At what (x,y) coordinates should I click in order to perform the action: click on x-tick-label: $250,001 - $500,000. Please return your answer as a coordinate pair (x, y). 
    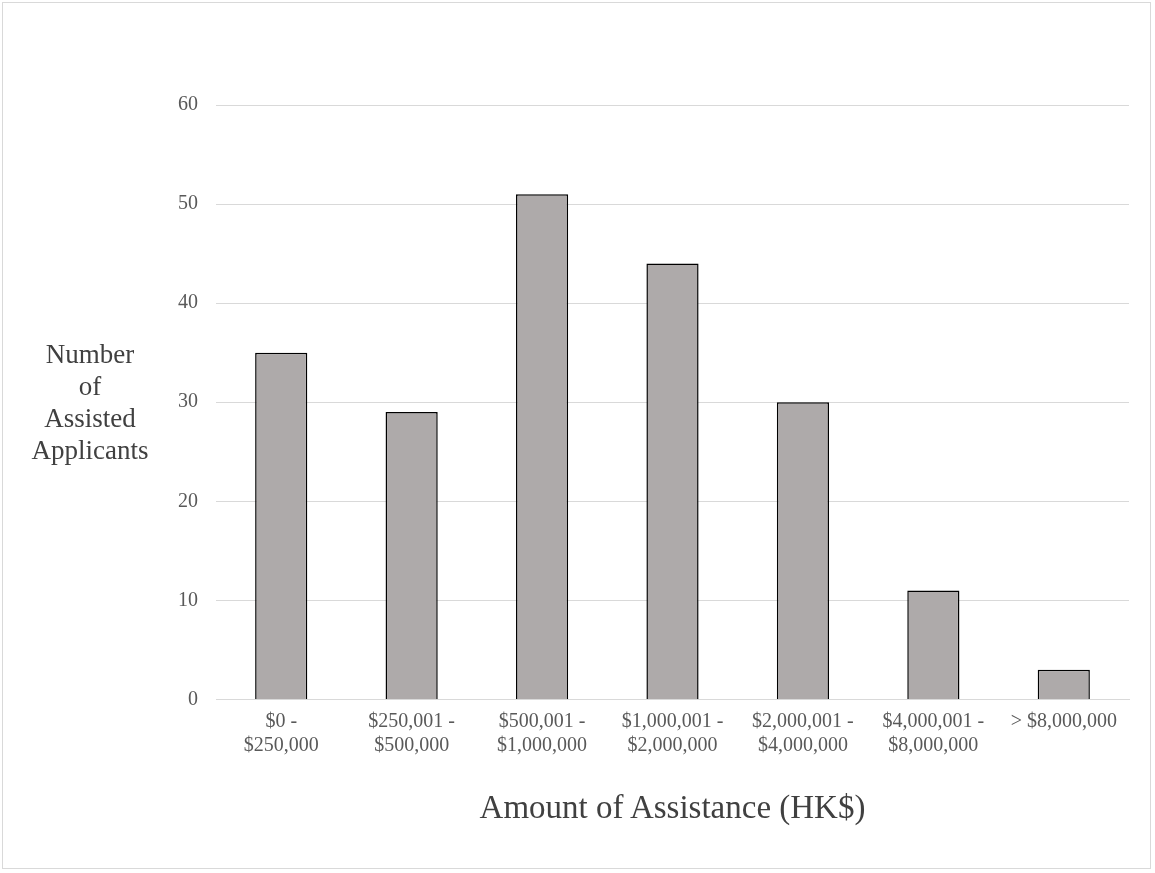
    Looking at the image, I should click on (411, 731).